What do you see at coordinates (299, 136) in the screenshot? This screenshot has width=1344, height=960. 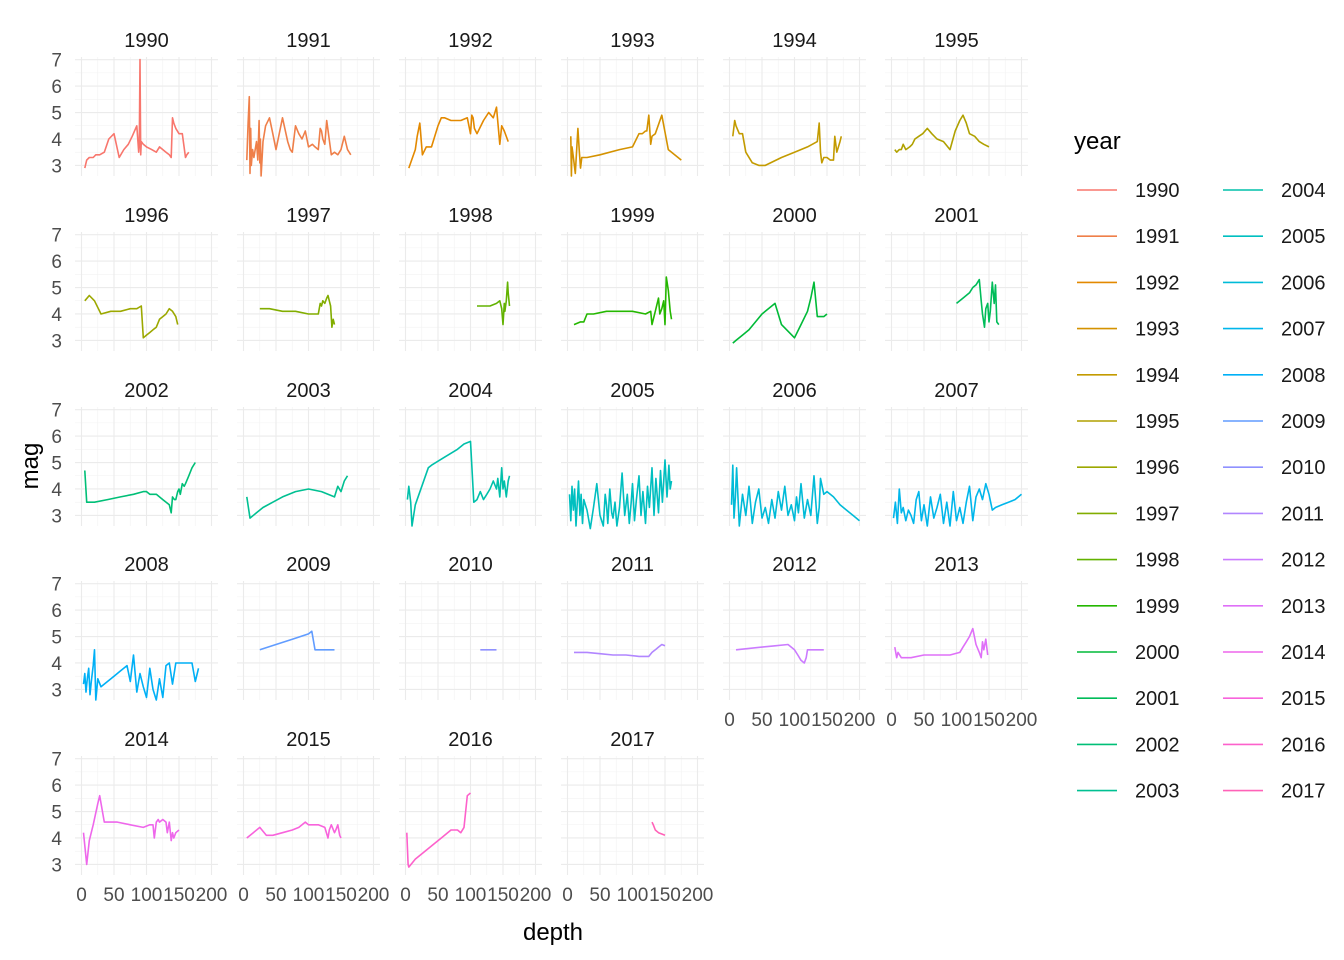 I see `series-line-1991` at bounding box center [299, 136].